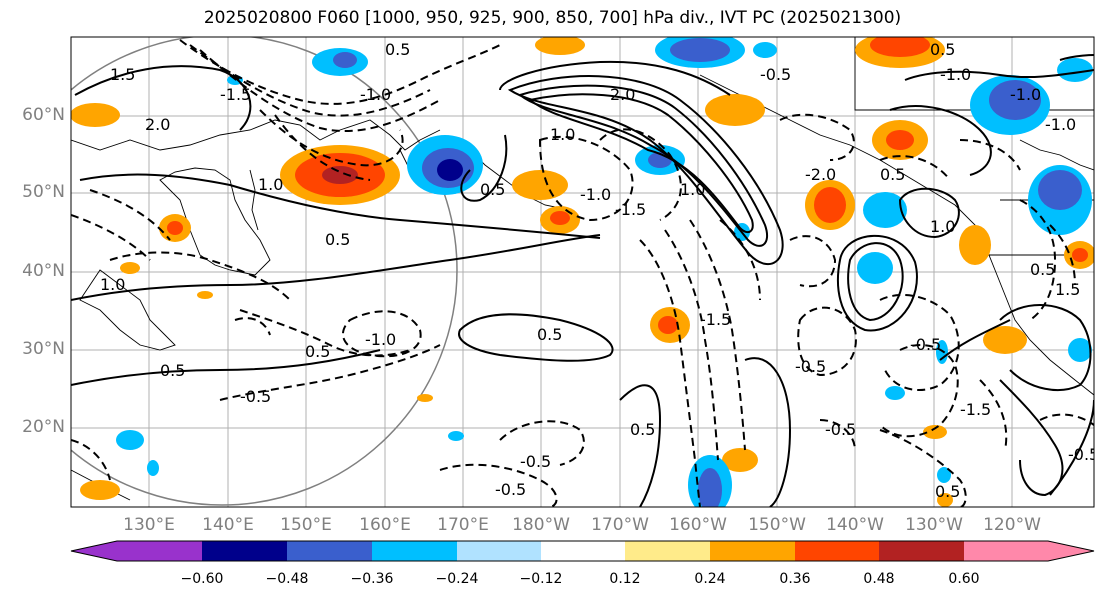 The width and height of the screenshot is (1105, 601). What do you see at coordinates (43, 115) in the screenshot?
I see `lat-label-60n: 60°N` at bounding box center [43, 115].